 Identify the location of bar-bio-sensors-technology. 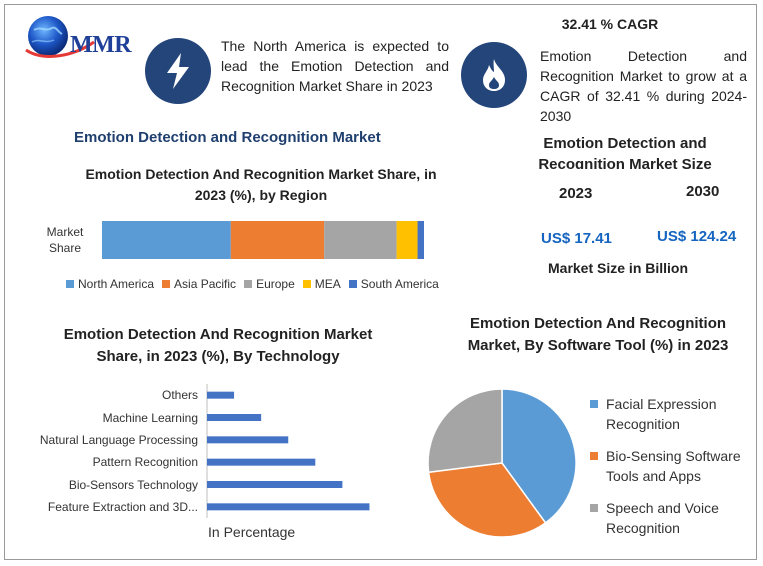
(275, 484).